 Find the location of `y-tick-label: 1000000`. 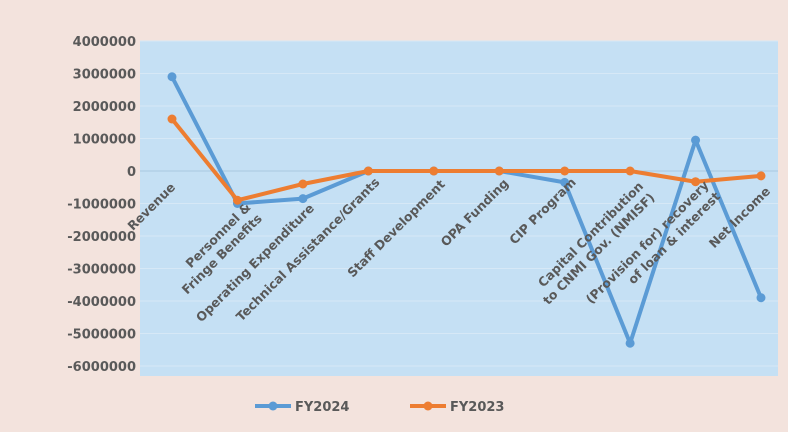

y-tick-label: 1000000 is located at coordinates (104, 140).